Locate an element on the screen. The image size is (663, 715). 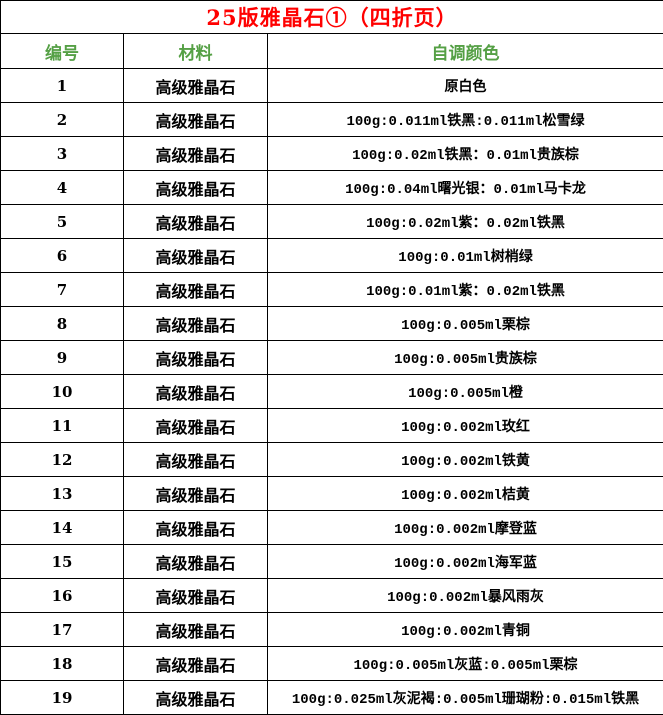
table-row: 4 高级雅晶石 100g:0.04ml曙光银：0.01ml马卡龙 is located at coordinates (331, 187).